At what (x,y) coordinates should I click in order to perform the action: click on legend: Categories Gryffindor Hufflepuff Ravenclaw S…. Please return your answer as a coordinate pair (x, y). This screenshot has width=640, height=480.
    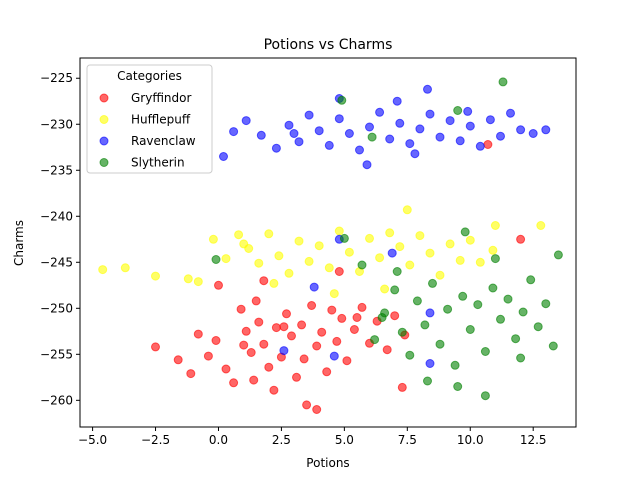
    Looking at the image, I should click on (149, 119).